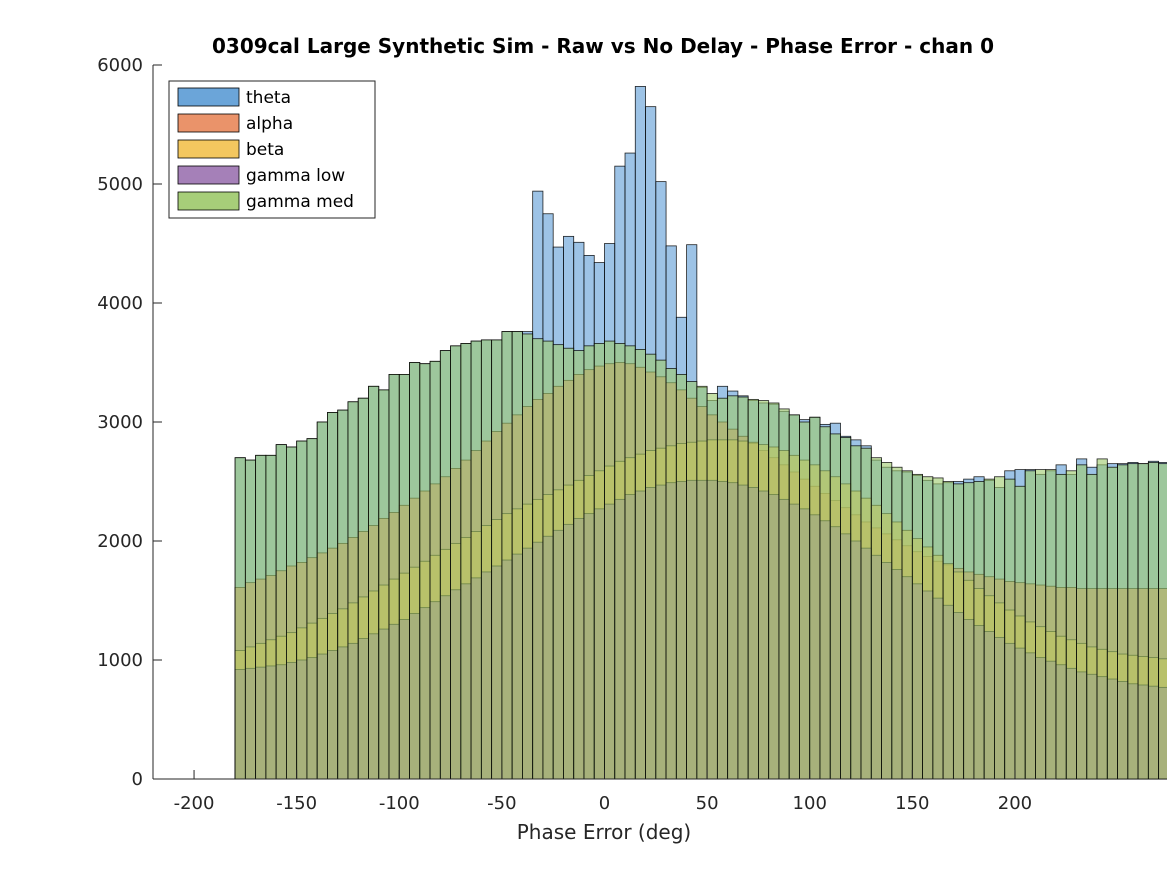  What do you see at coordinates (707, 803) in the screenshot?
I see `x-tick-label: 50` at bounding box center [707, 803].